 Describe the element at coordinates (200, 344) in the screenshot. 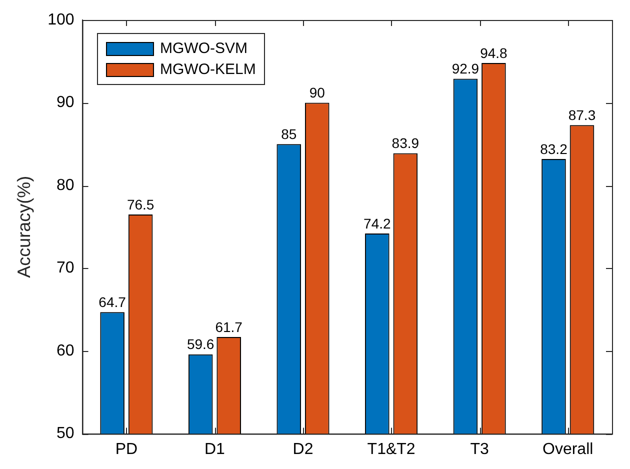

I see `data-label: 59.6` at that location.